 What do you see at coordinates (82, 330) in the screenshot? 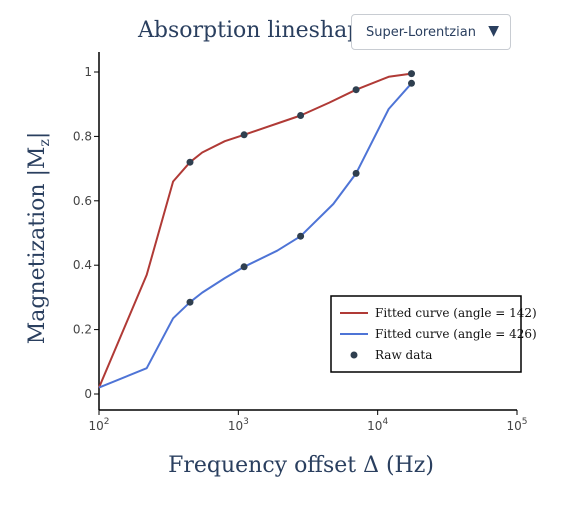
I see `y-tick-label: 0.2` at bounding box center [82, 330].